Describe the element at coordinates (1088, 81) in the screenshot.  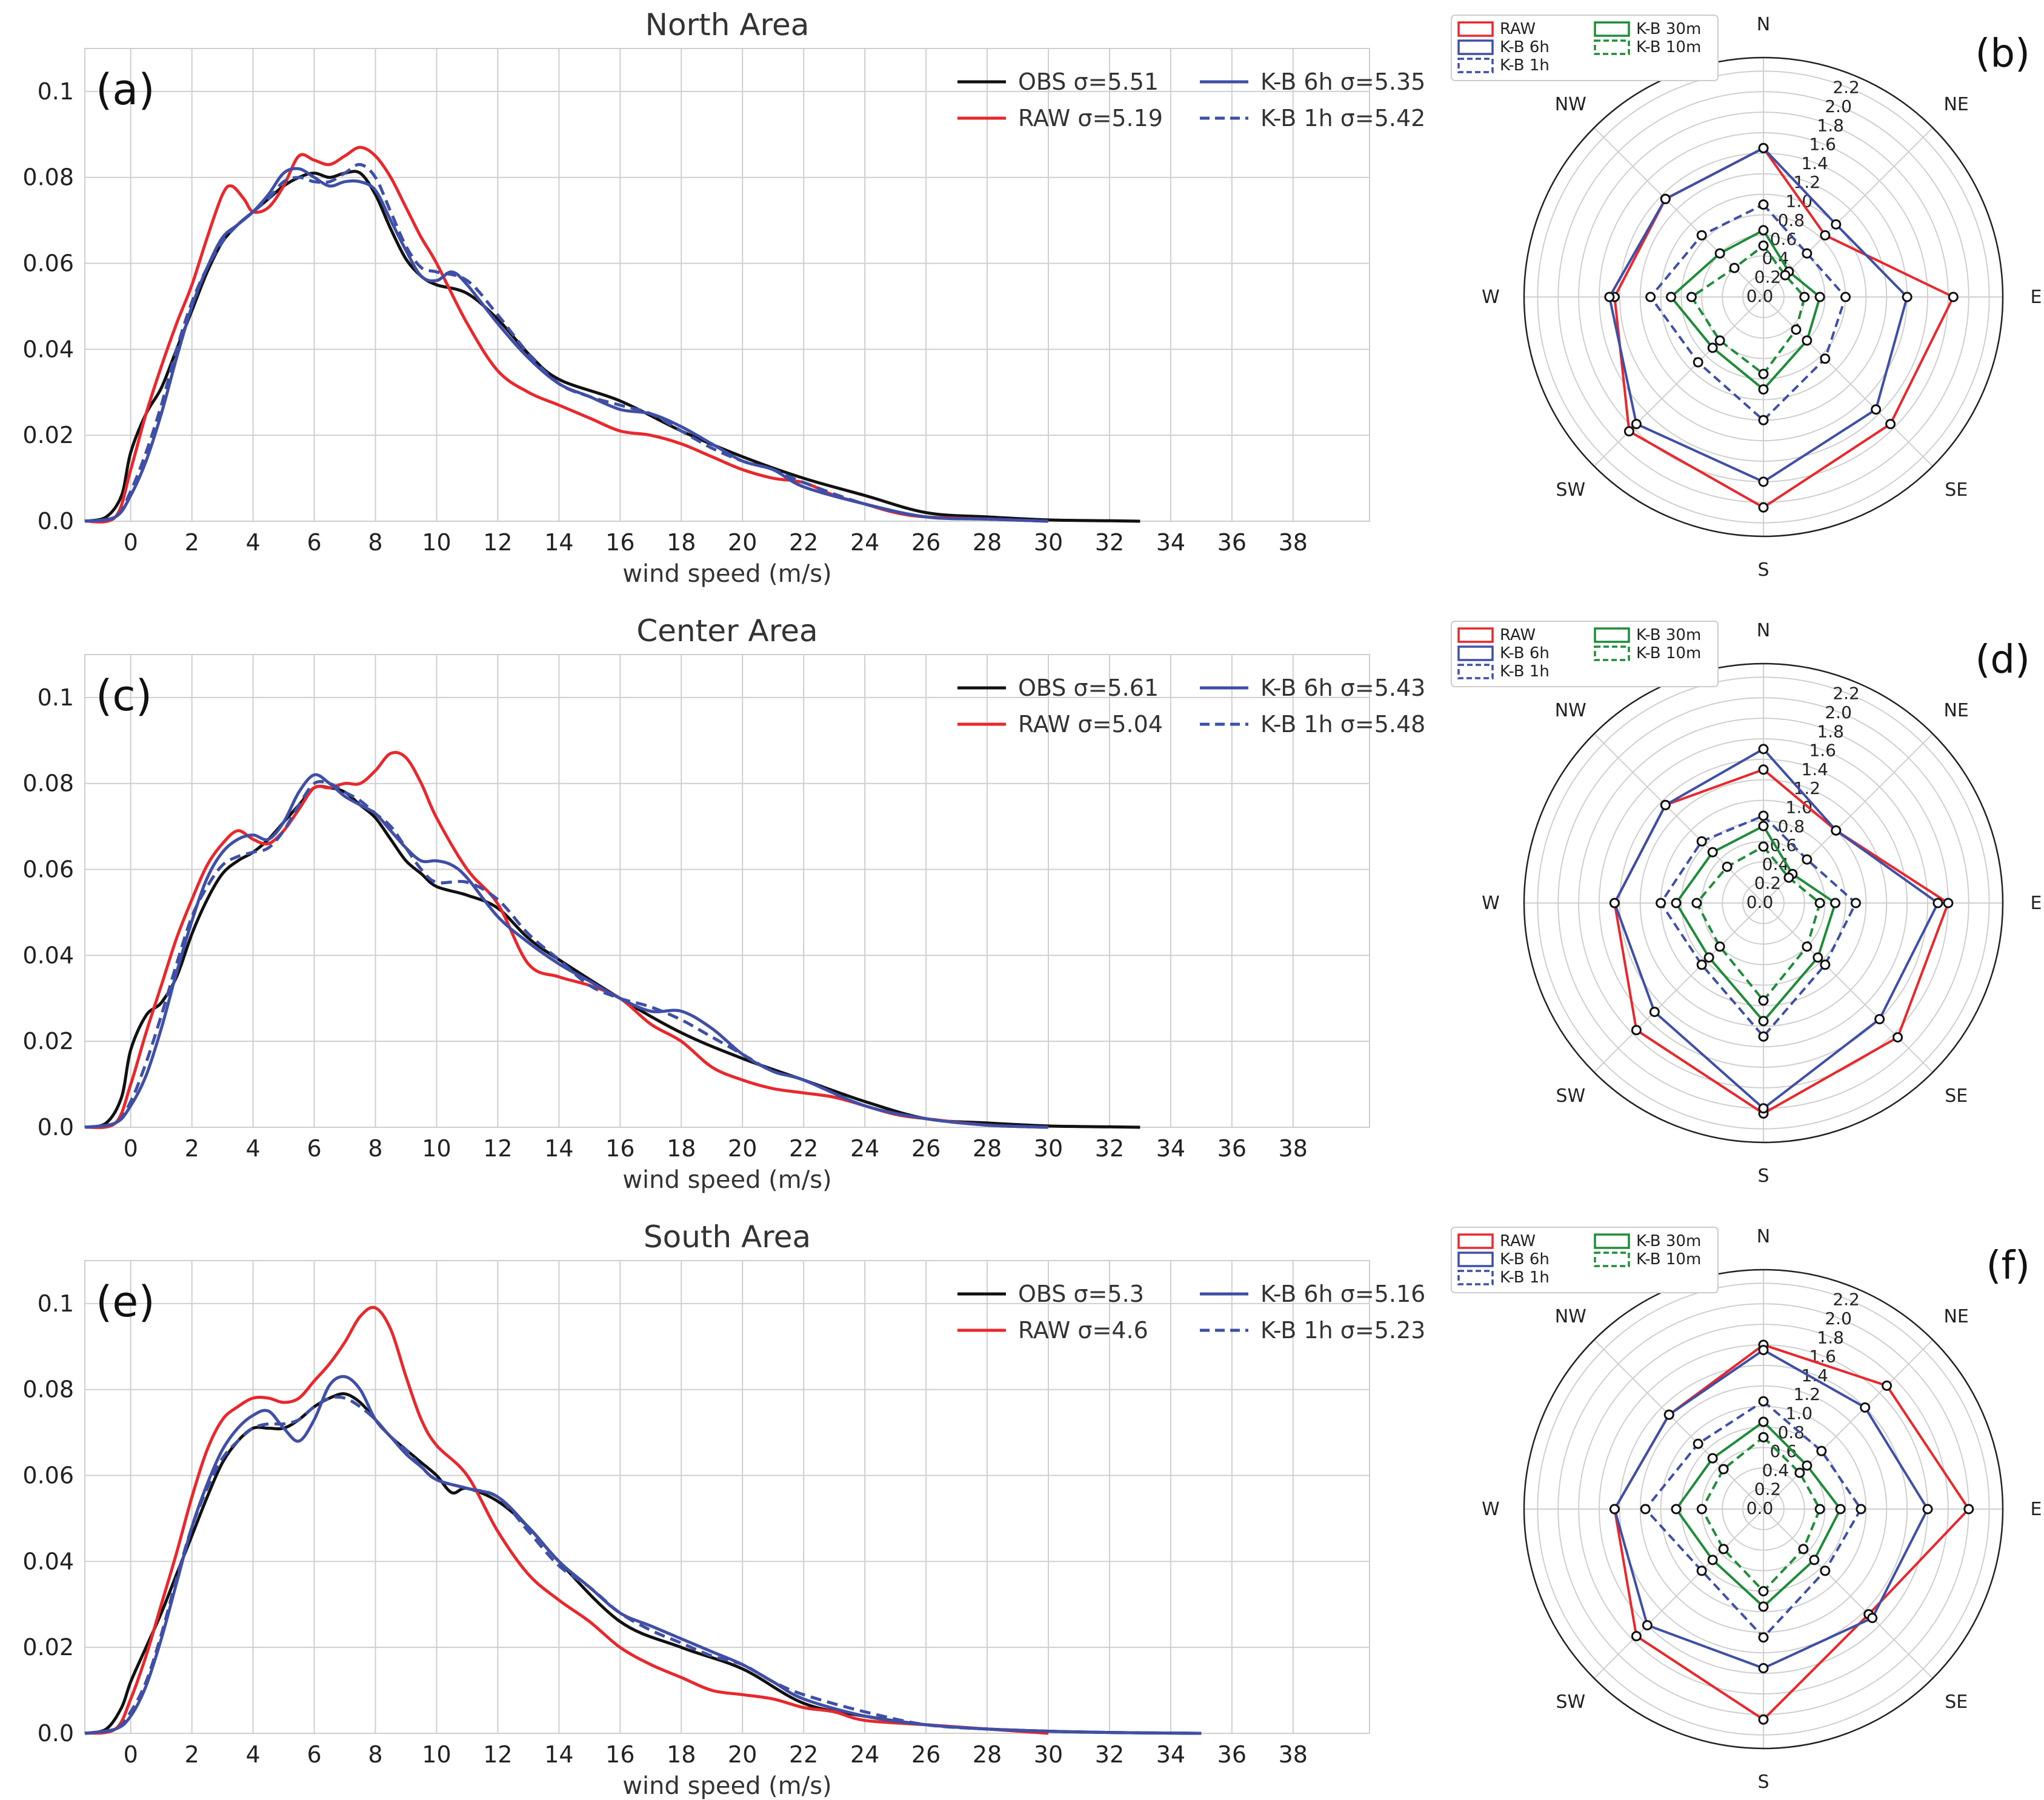
I see `legend-label-obs: OBS σ=5.51` at that location.